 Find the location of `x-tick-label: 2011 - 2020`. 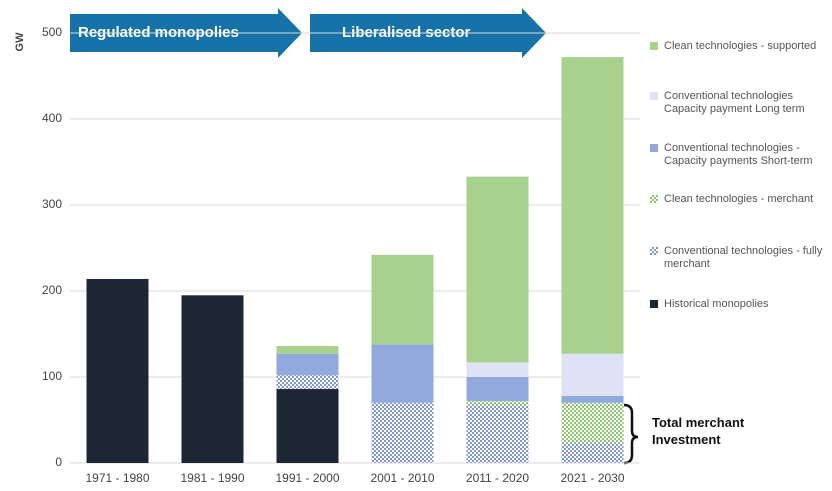

x-tick-label: 2011 - 2020 is located at coordinates (497, 478).